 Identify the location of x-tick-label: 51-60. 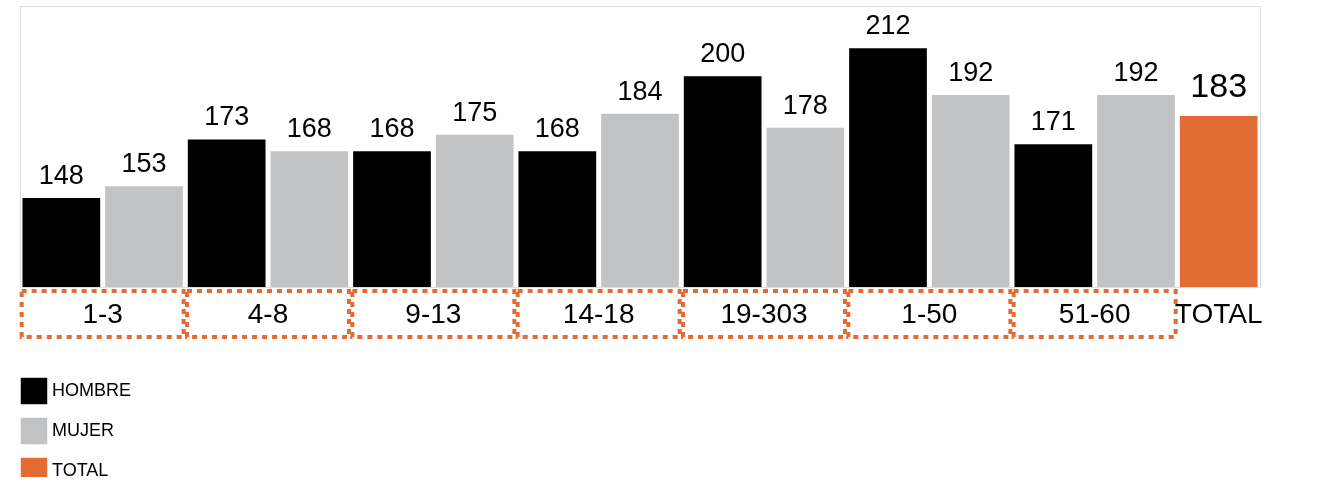
(1094, 313).